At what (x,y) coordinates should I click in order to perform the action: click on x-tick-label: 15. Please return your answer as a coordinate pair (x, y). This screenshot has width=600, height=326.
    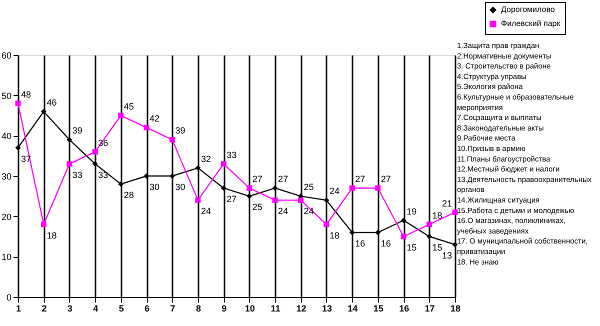
    Looking at the image, I should click on (378, 309).